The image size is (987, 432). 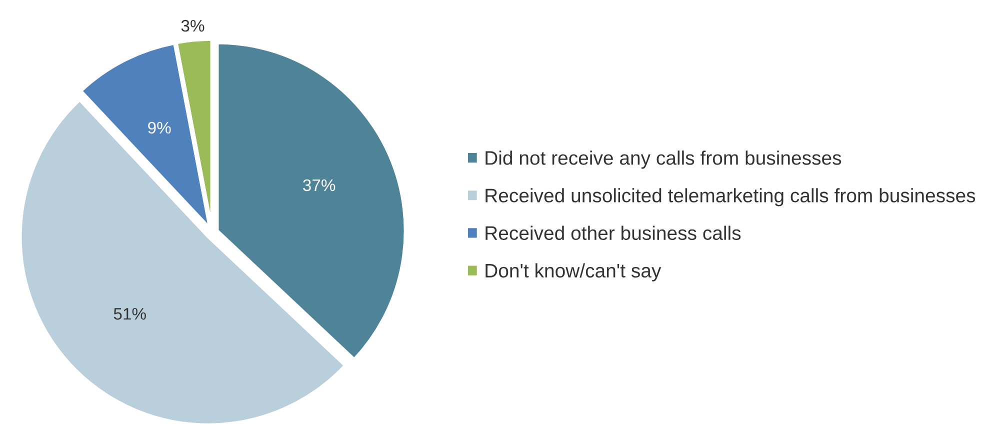 I want to click on legend-label: Received unsolicited telemarketing calls from businesses, so click(x=731, y=197).